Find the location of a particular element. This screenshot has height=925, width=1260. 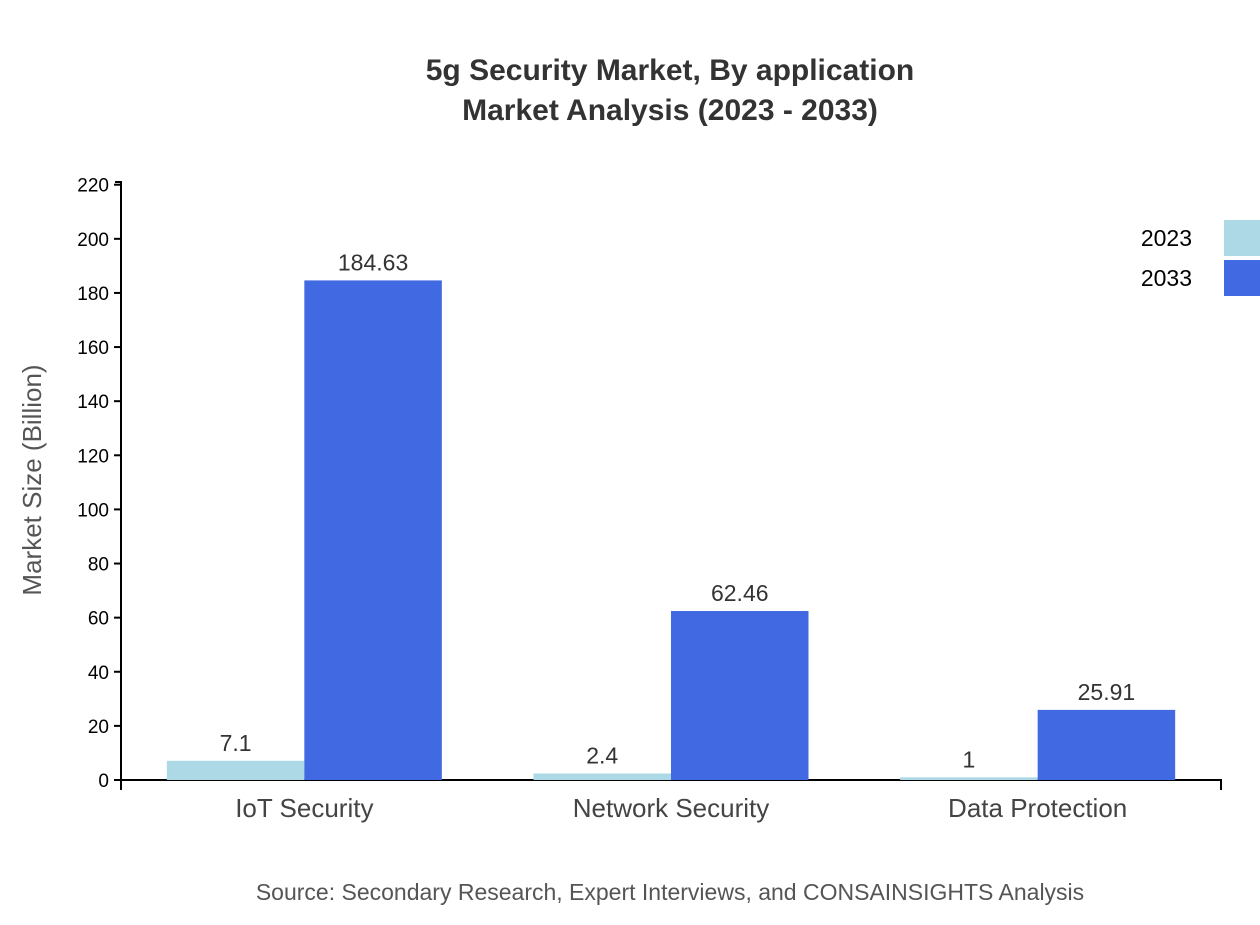

data-label: 1 is located at coordinates (969, 759).